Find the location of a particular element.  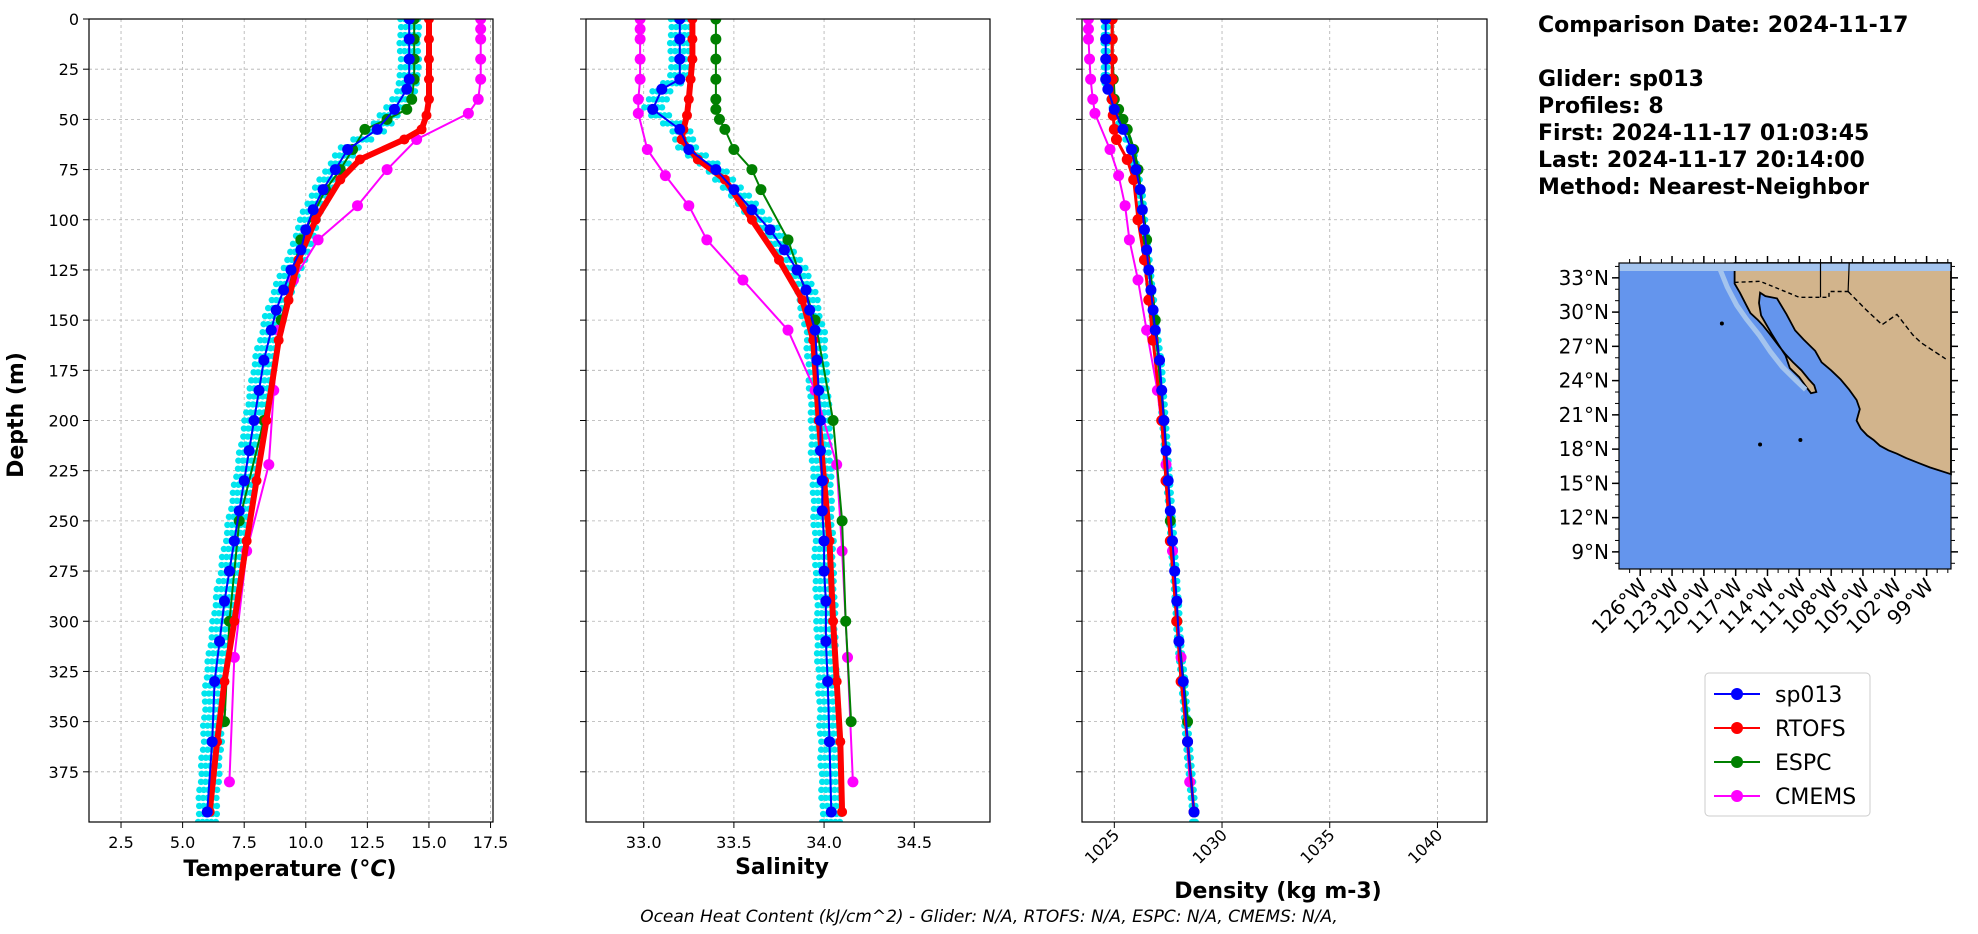

legend-label: CMEMS is located at coordinates (1815, 797).